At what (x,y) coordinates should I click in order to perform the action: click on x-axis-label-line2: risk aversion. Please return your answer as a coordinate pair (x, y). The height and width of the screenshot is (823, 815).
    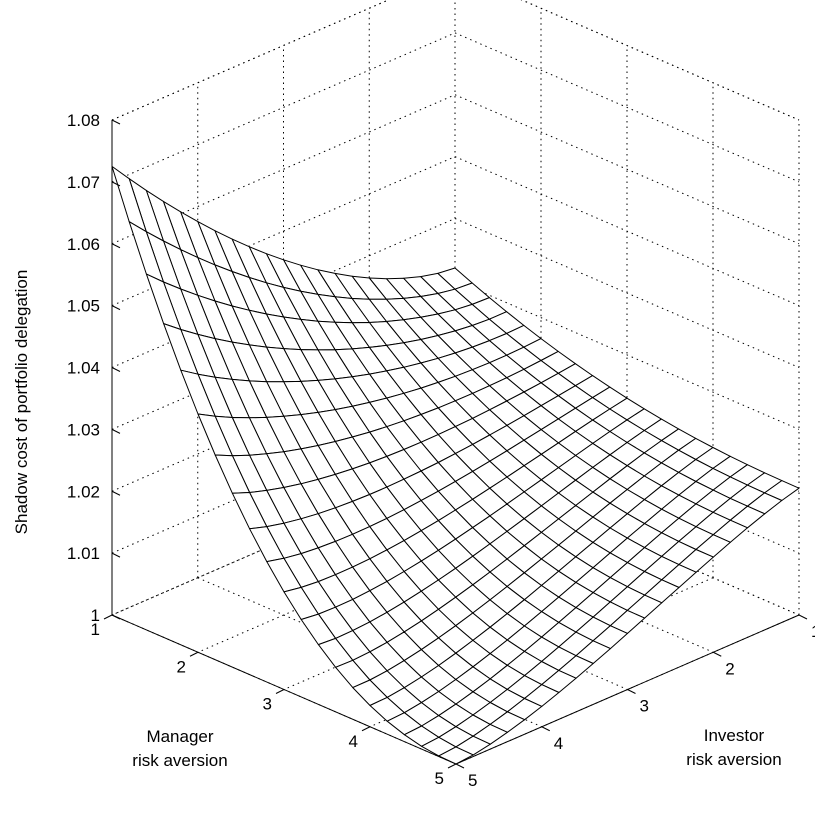
    Looking at the image, I should click on (179, 760).